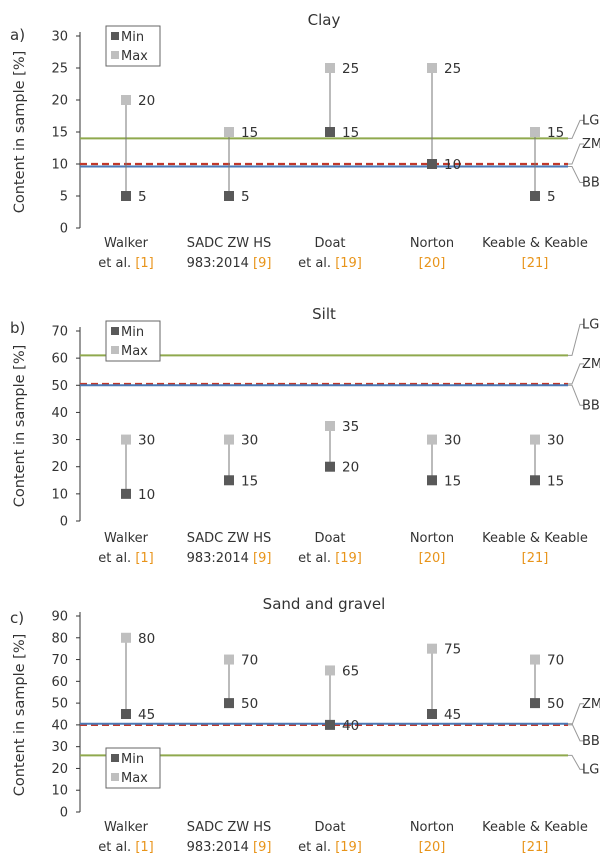 Image resolution: width=600 pixels, height=855 pixels. Describe the element at coordinates (59, 165) in the screenshot. I see `y-tick-label: 10` at that location.